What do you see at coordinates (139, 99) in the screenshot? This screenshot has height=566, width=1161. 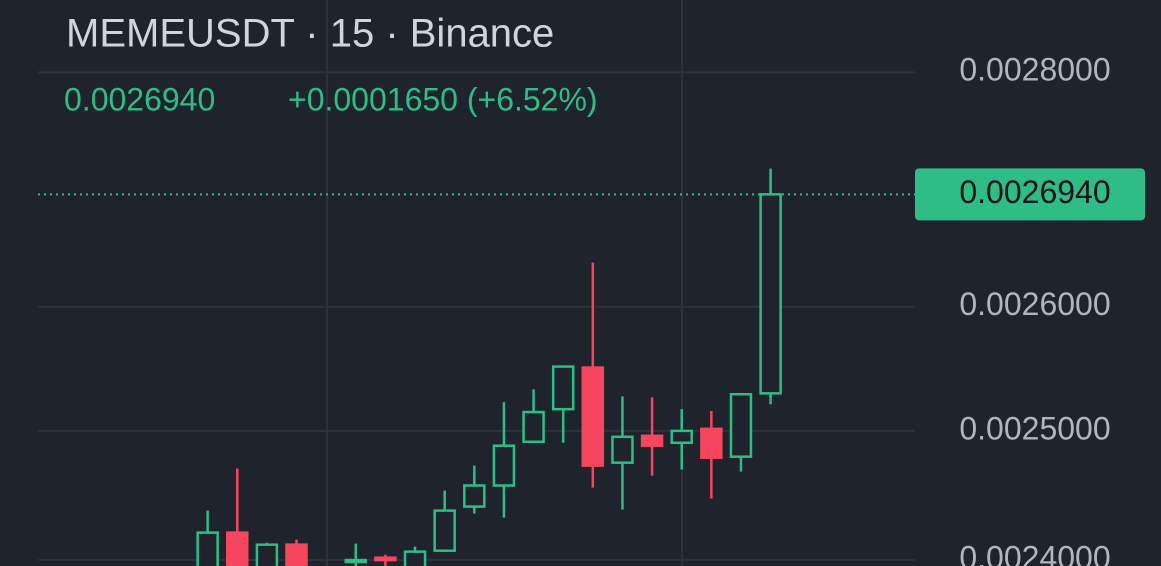 I see `last-price-text: 0.0026940` at bounding box center [139, 99].